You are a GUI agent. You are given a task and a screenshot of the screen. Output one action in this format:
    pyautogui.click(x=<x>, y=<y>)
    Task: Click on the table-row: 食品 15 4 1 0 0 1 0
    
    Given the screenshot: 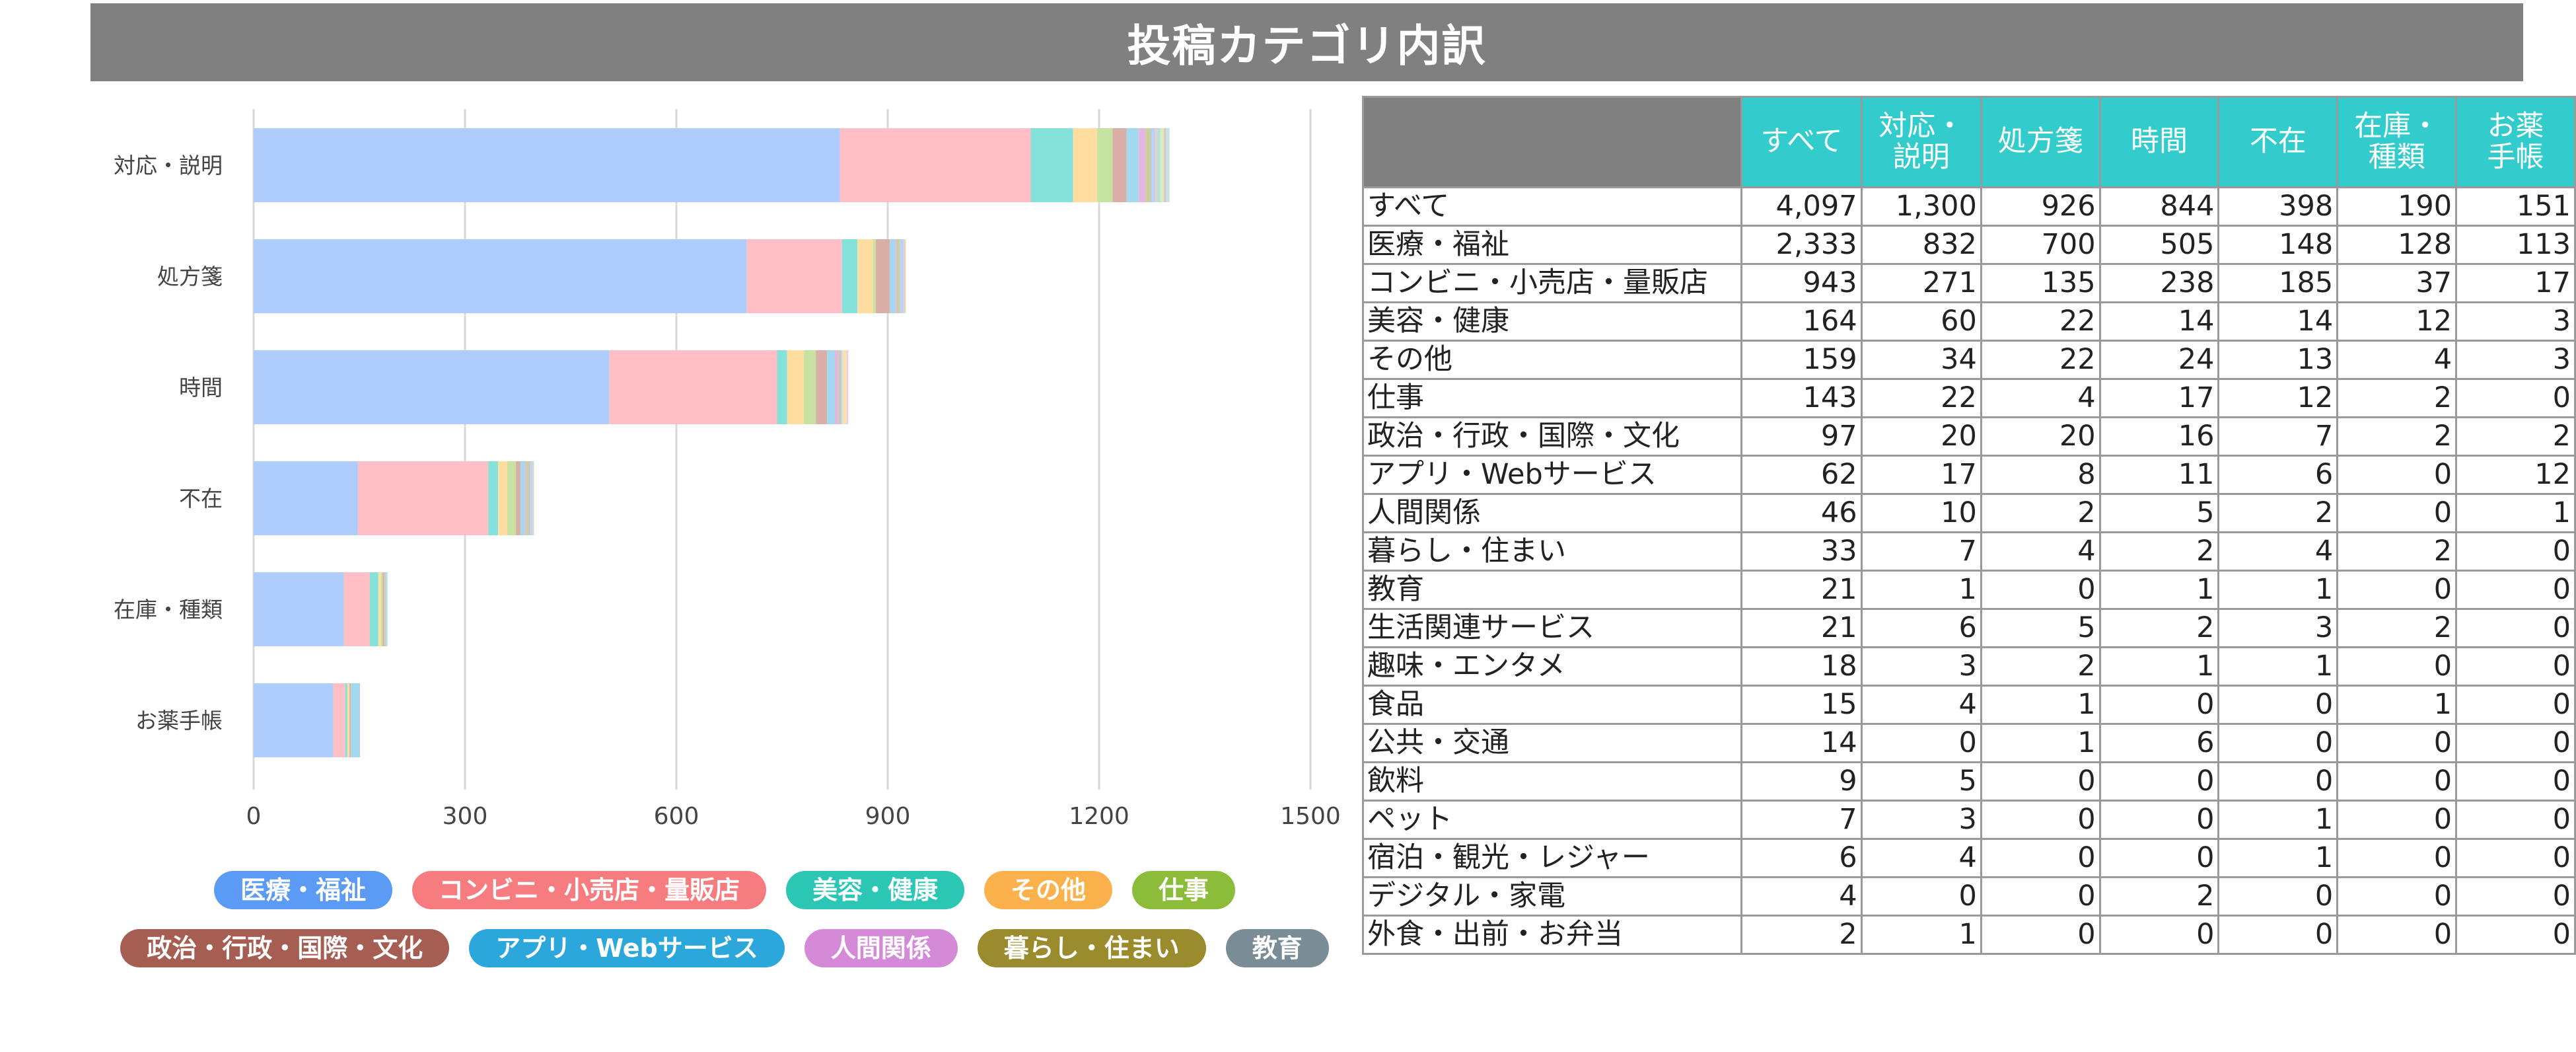 What is the action you would take?
    pyautogui.click(x=1969, y=705)
    